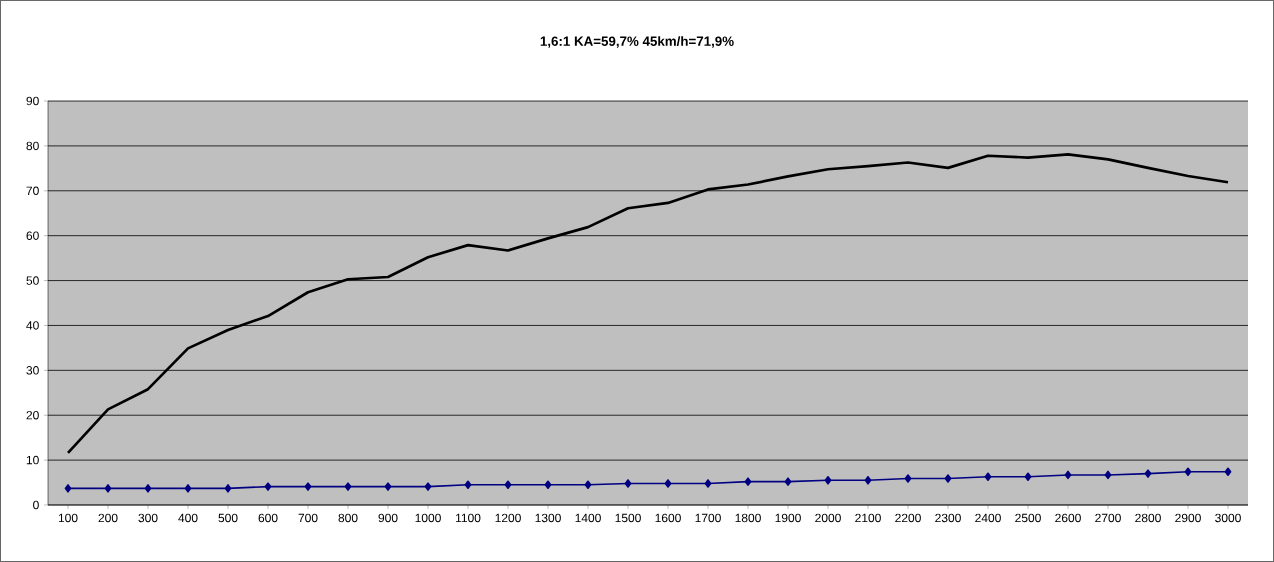 The width and height of the screenshot is (1274, 562). Describe the element at coordinates (32, 460) in the screenshot. I see `y-tick-label: 10` at that location.